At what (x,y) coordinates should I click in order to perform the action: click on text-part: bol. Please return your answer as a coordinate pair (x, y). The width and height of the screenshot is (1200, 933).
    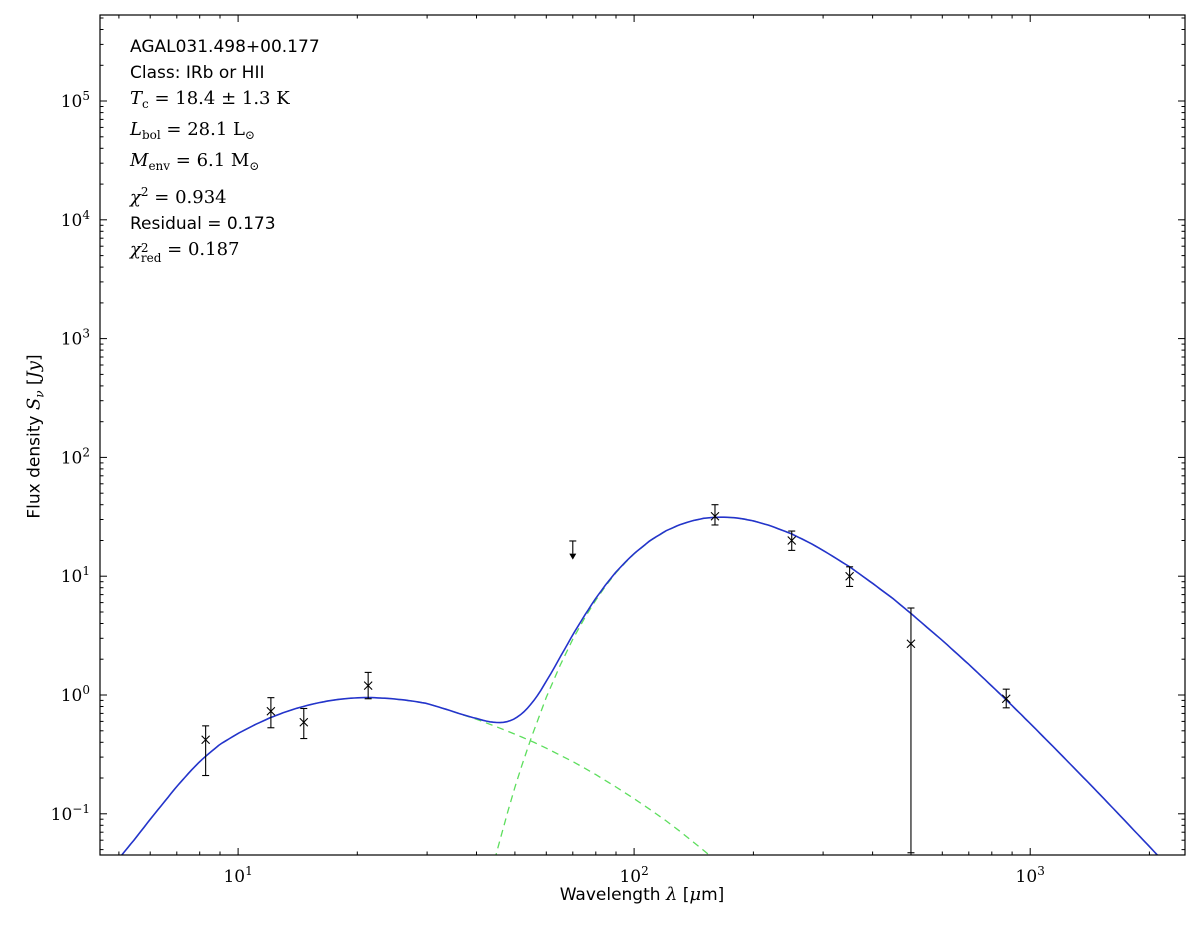
    Looking at the image, I should click on (151, 135).